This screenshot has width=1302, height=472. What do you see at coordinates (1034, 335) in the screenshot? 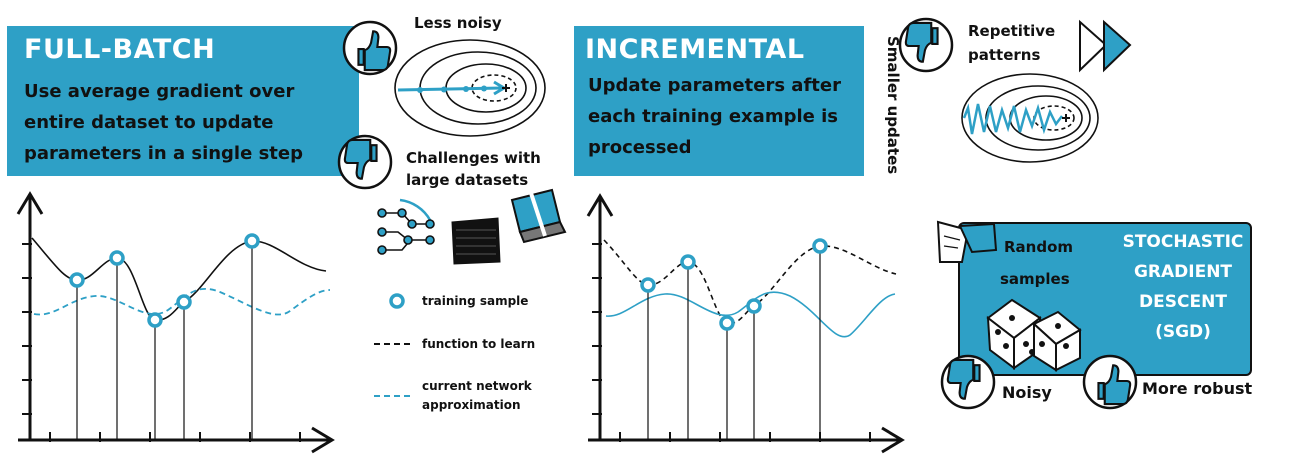
I see `dice-icon` at bounding box center [1034, 335].